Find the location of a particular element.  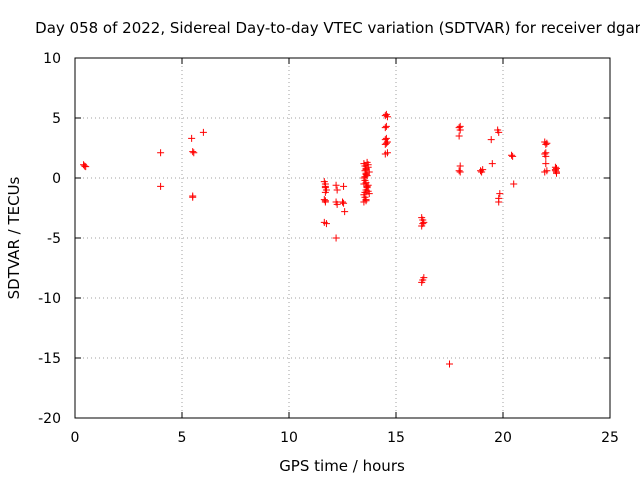

x-tick-label: 25 is located at coordinates (610, 438).